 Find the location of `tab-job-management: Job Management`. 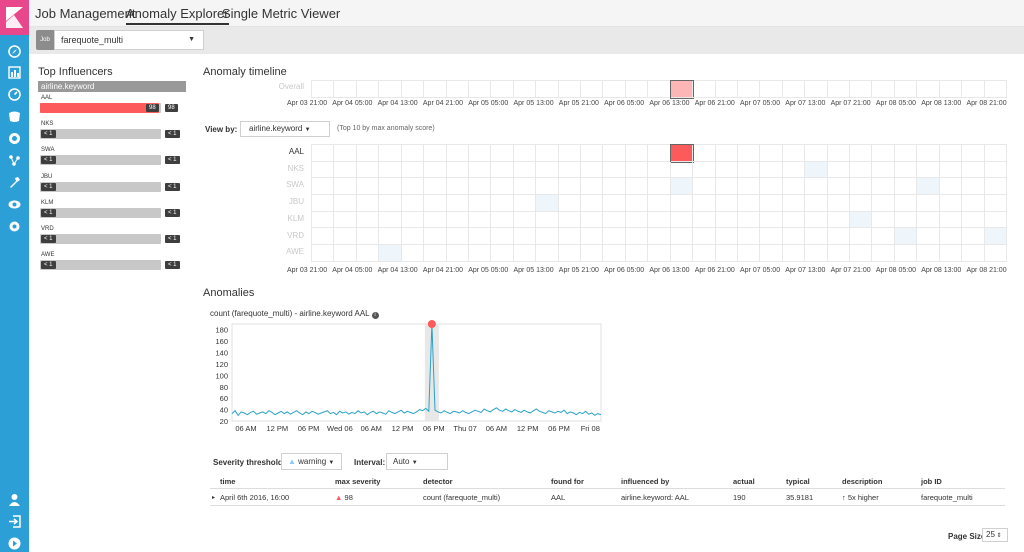

tab-job-management: Job Management is located at coordinates (85, 13).